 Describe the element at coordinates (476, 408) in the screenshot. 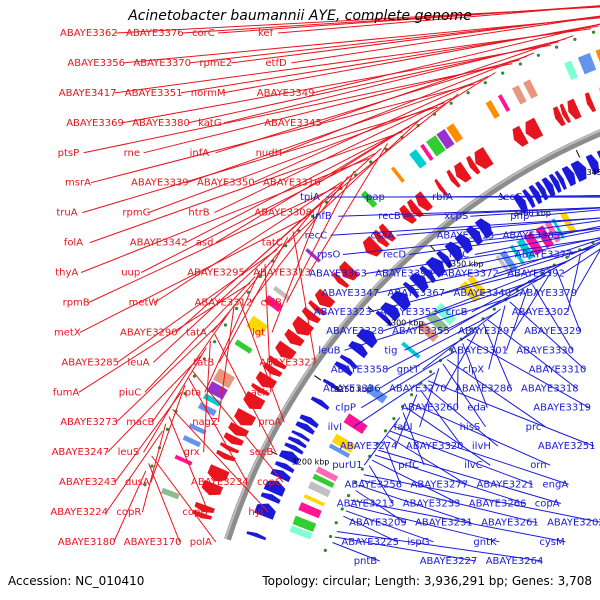

I see `reverse-gene-label: eda` at that location.